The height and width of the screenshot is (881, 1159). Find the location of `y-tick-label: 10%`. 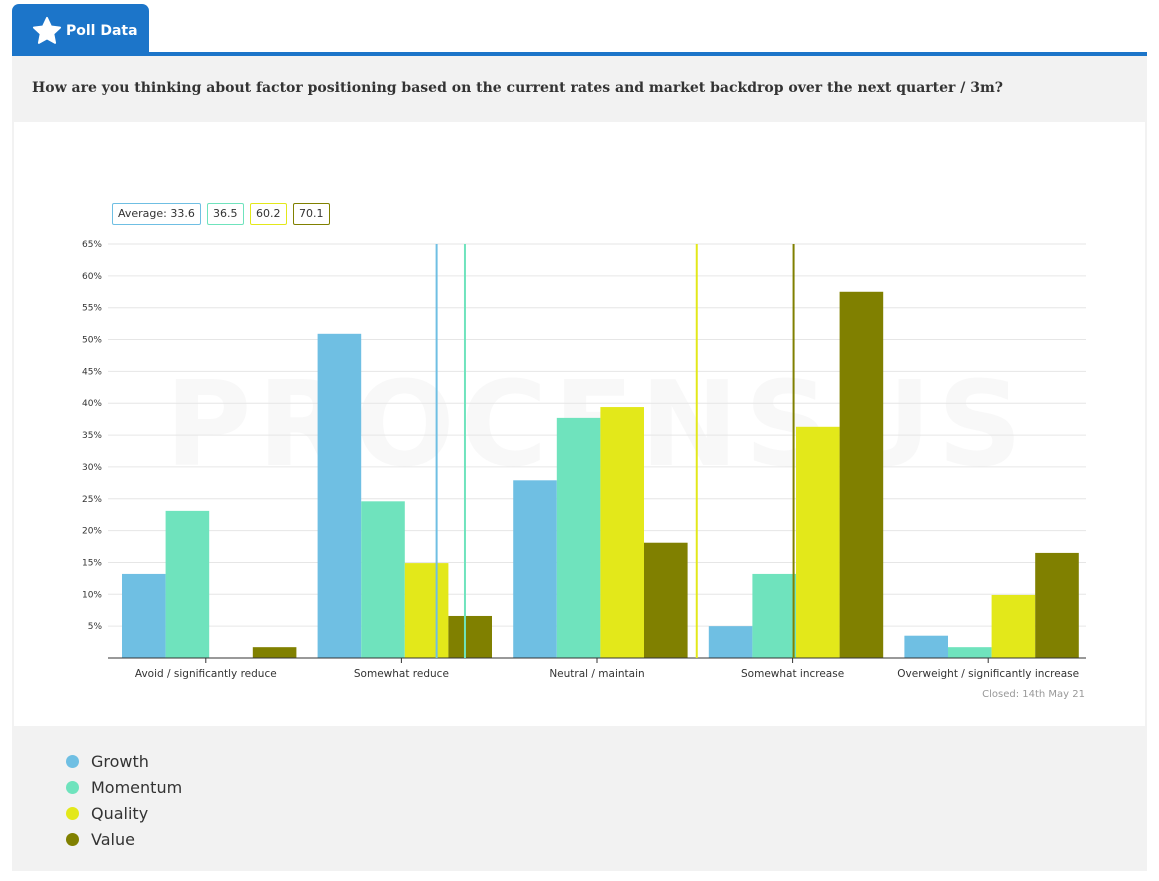

y-tick-label: 10% is located at coordinates (92, 595).